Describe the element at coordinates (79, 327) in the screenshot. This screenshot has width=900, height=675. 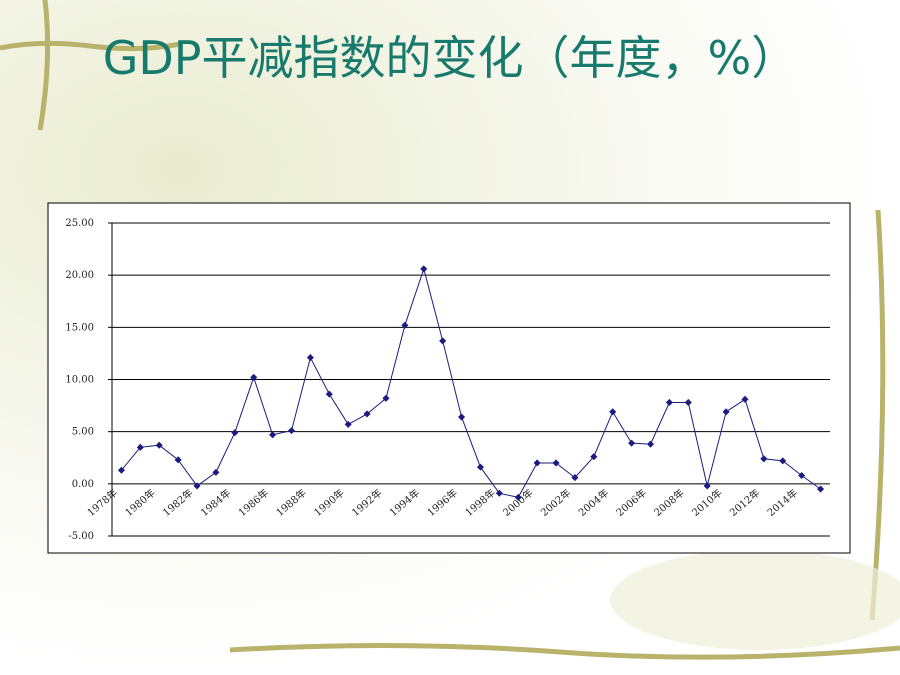
I see `y-tick-label: 15.00` at that location.